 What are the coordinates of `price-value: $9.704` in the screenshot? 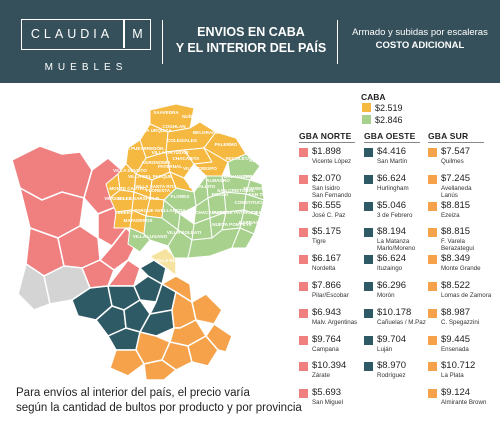 It's located at (392, 339).